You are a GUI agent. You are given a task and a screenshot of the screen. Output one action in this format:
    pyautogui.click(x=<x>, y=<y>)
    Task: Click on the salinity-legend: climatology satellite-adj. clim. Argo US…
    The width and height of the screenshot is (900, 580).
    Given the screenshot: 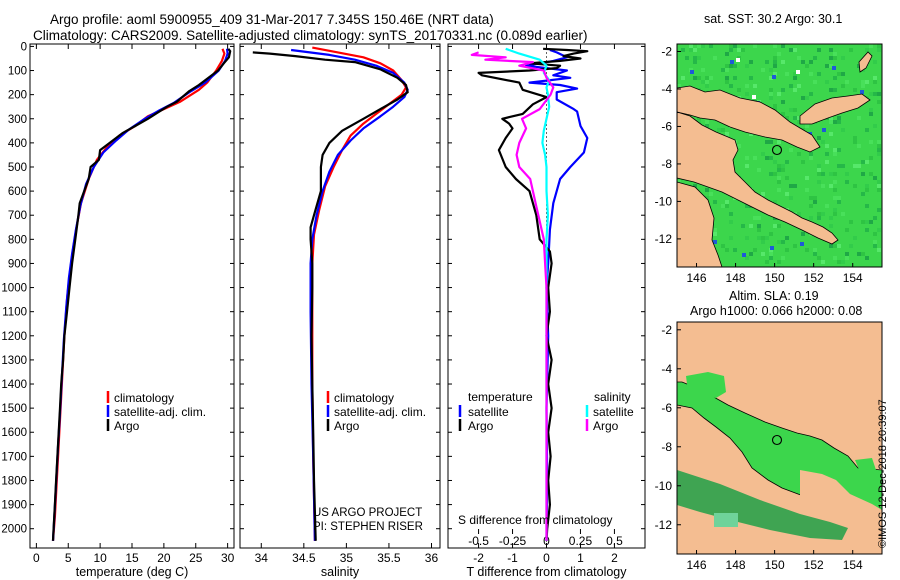 What is the action you would take?
    pyautogui.click(x=369, y=462)
    